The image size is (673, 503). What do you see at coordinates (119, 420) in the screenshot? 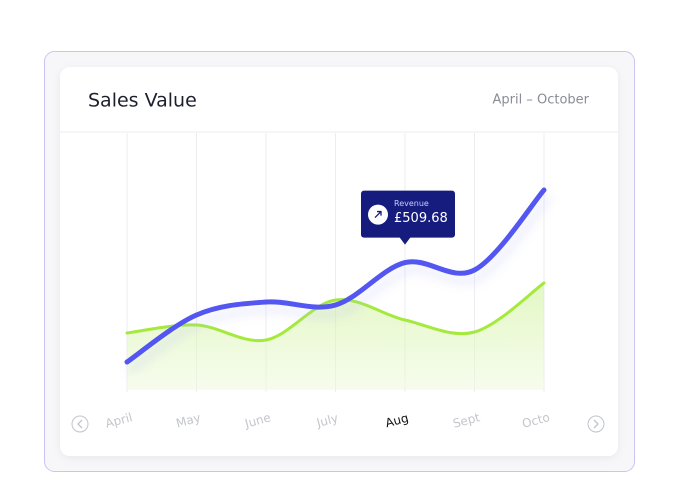
I see `x-tick-label: April` at bounding box center [119, 420].